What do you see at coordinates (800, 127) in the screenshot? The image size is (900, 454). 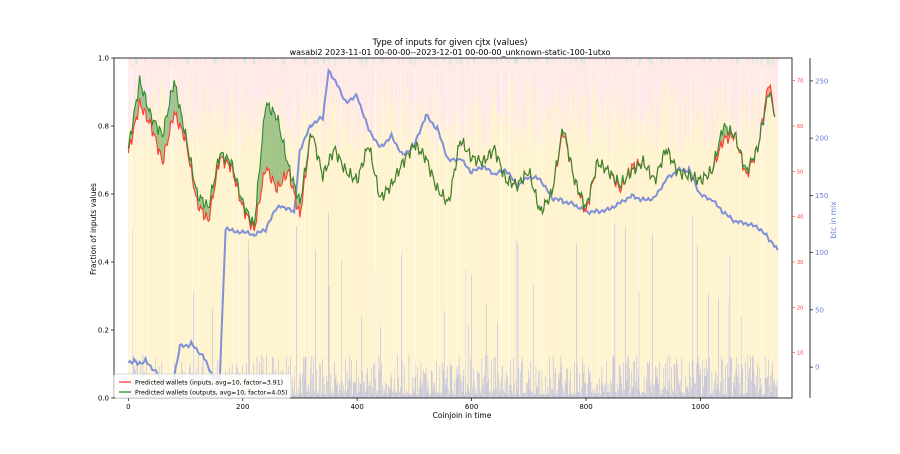 I see `y2-tick-label: 60` at bounding box center [800, 127].